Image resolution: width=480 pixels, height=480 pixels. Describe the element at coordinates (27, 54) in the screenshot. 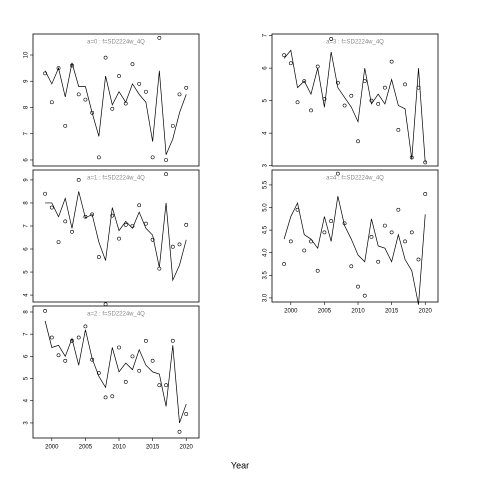

I see `y-tick-label: 10` at that location.